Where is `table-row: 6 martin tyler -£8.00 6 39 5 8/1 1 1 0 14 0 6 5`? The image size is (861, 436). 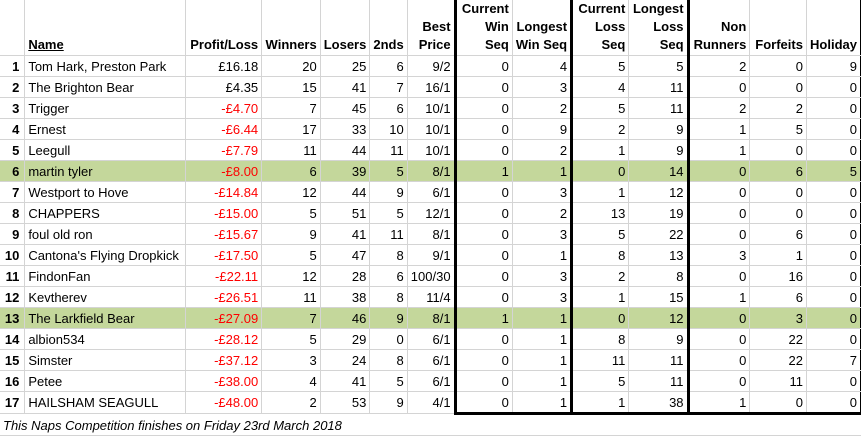
table-row: 6 martin tyler -£8.00 6 39 5 8/1 1 1 0 14 0 6 5 is located at coordinates (430, 171).